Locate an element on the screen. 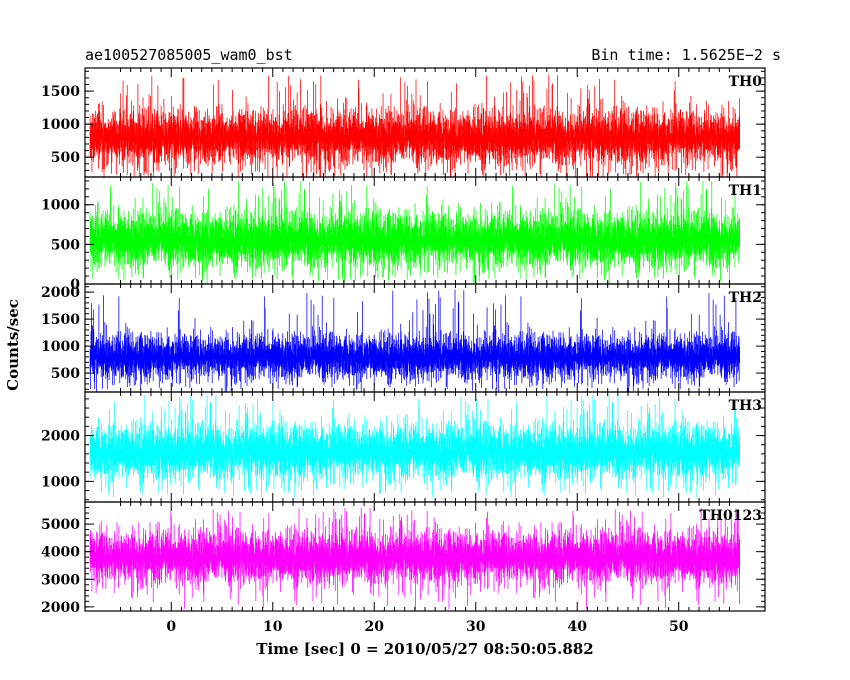 This screenshot has height=680, width=850. panel-label: TH3 is located at coordinates (745, 406).